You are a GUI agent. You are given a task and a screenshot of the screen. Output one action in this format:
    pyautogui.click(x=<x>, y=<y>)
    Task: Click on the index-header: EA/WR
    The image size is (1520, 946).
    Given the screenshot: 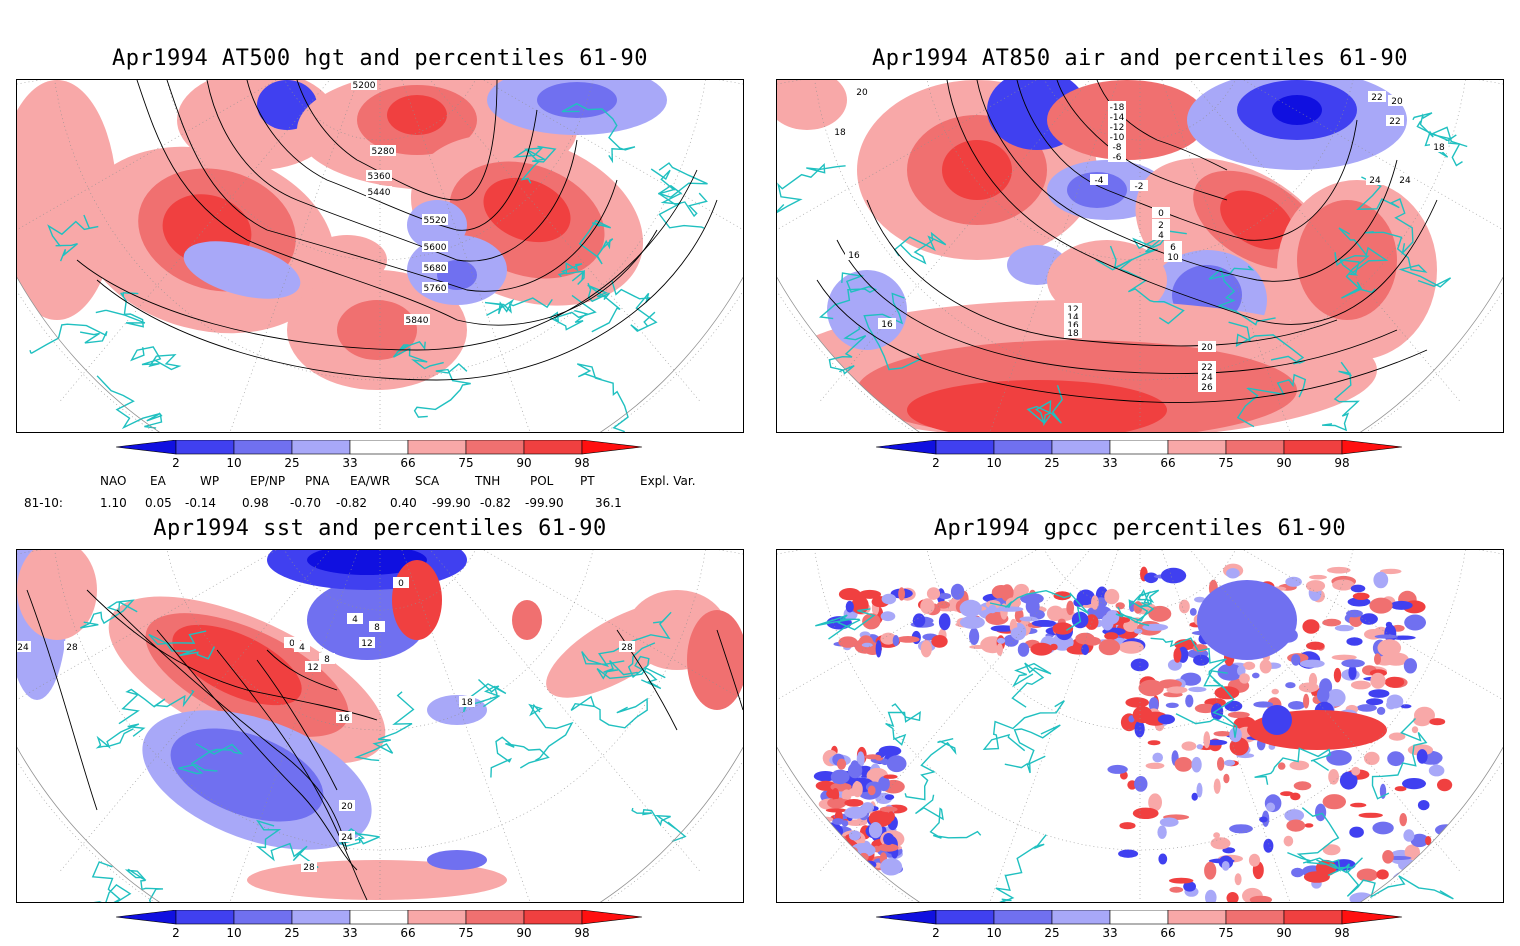 What is the action you would take?
    pyautogui.click(x=370, y=481)
    